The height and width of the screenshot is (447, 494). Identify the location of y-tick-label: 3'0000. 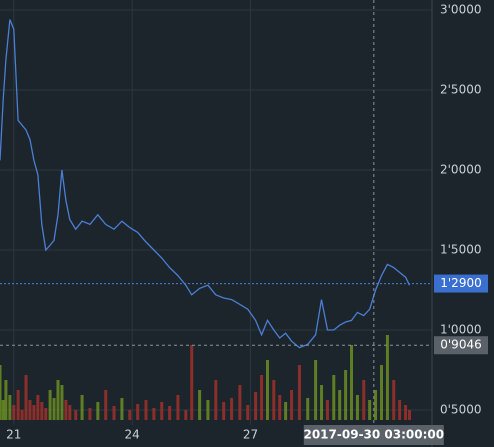
(460, 9).